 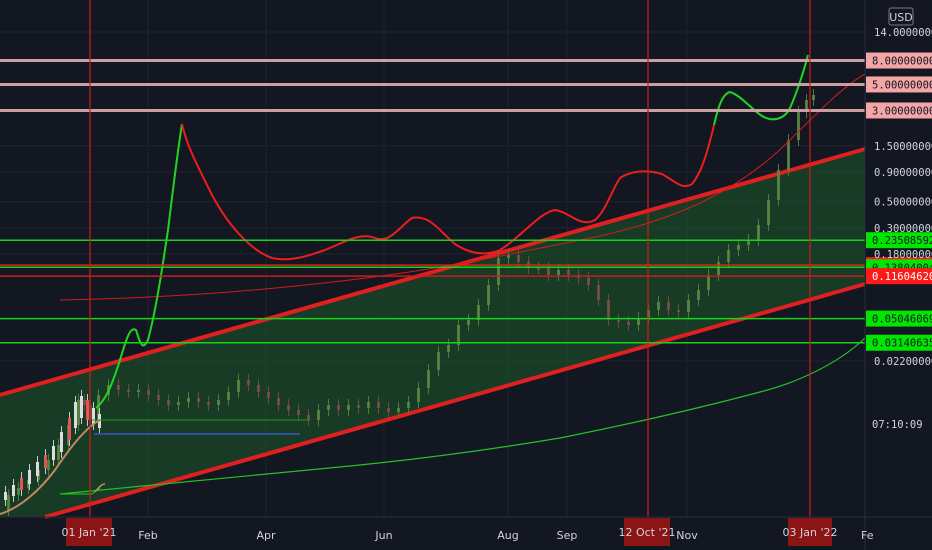 What do you see at coordinates (266, 535) in the screenshot?
I see `x-tick-label-1: Apr` at bounding box center [266, 535].